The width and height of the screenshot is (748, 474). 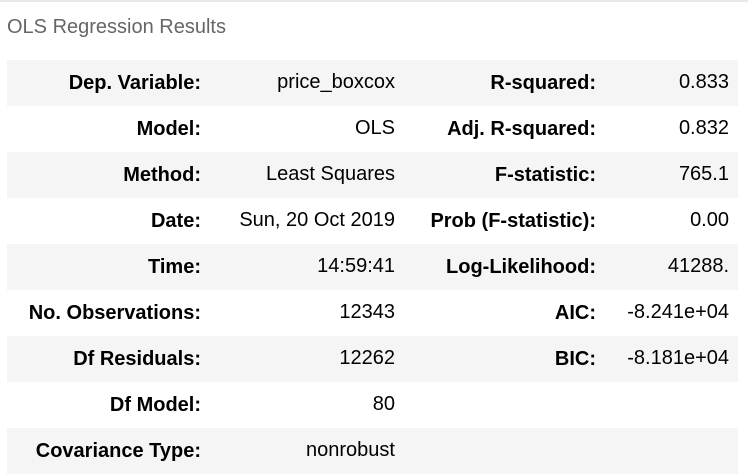 I want to click on aic-label: AIC:, so click(x=504, y=313).